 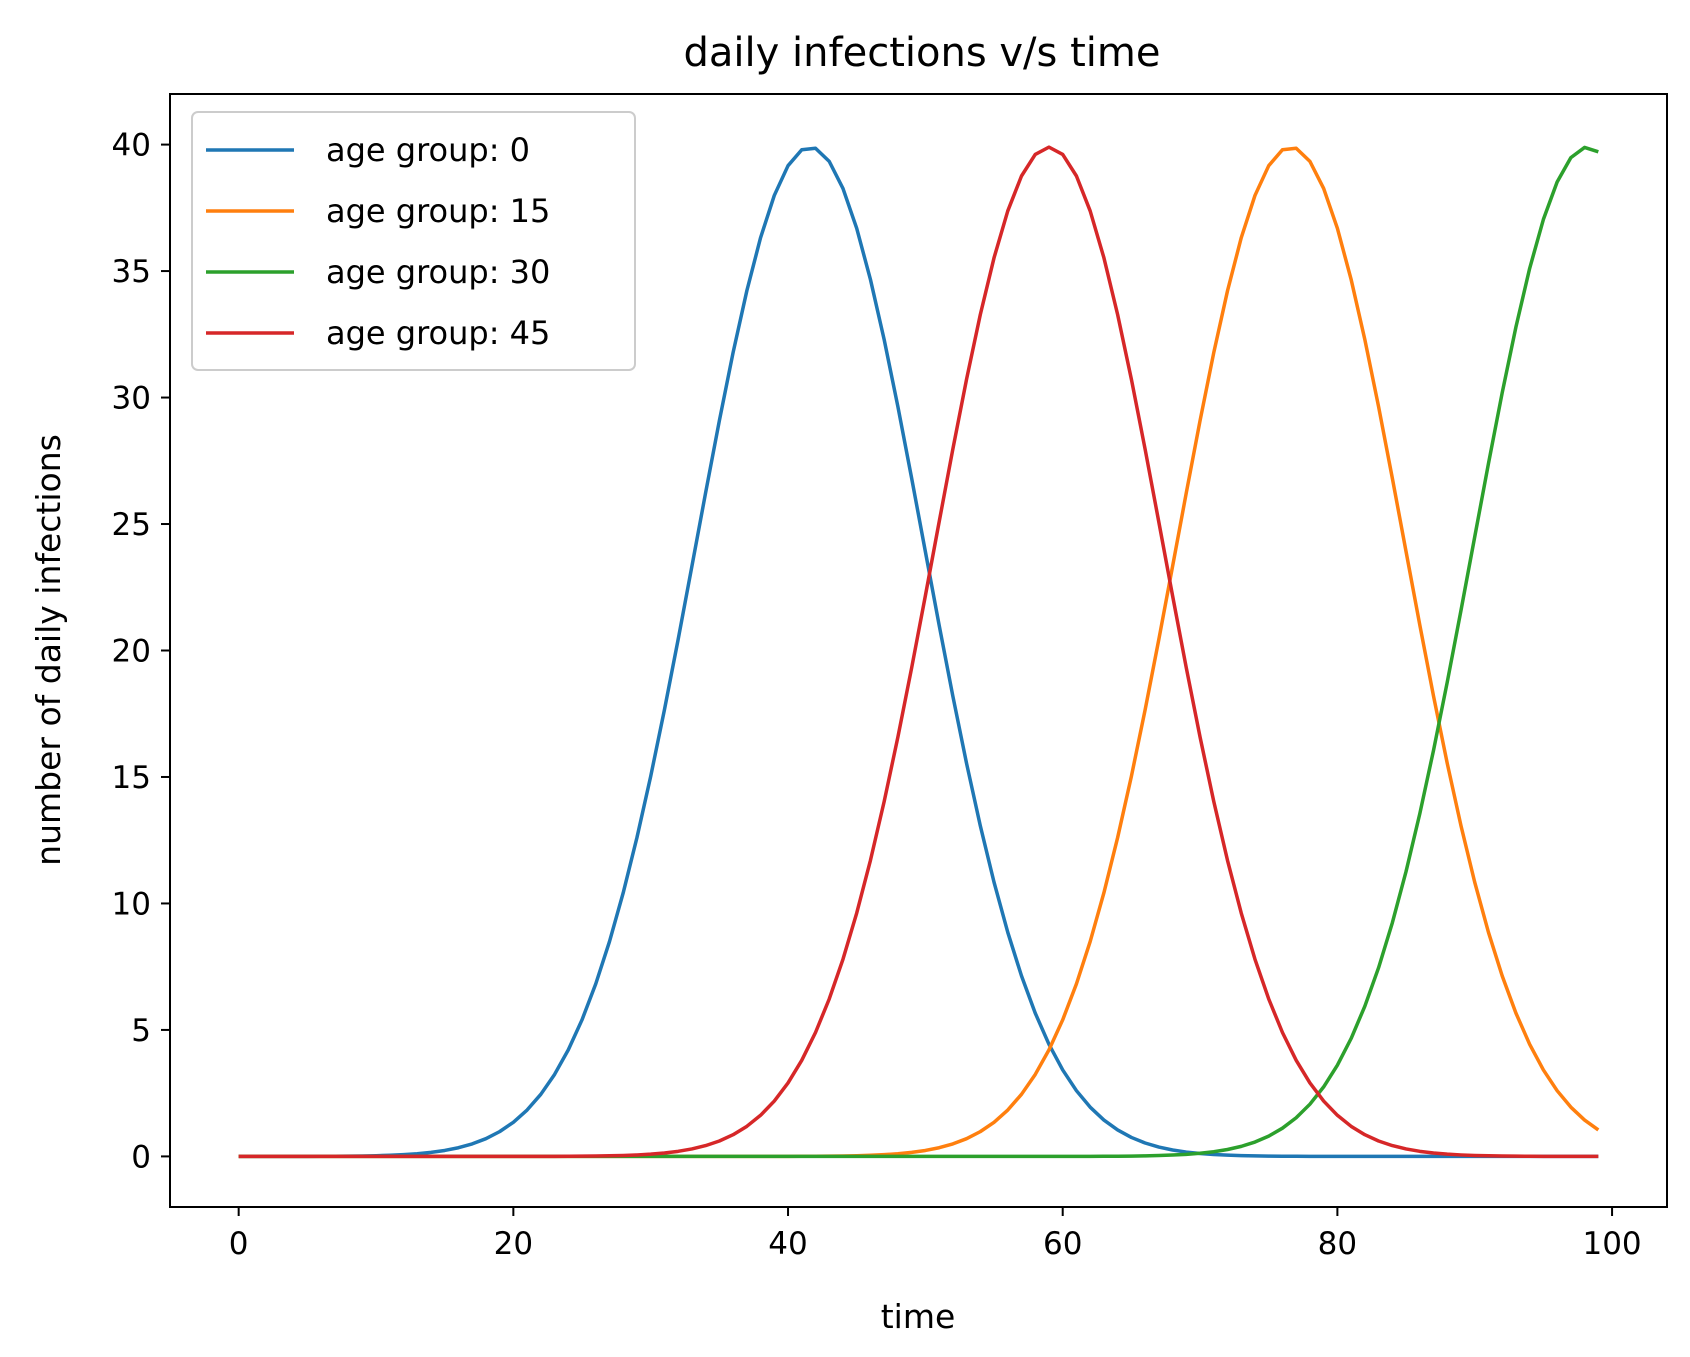 What do you see at coordinates (935, 1234) in the screenshot?
I see `x-axis: 0 20 40 60 80 100` at bounding box center [935, 1234].